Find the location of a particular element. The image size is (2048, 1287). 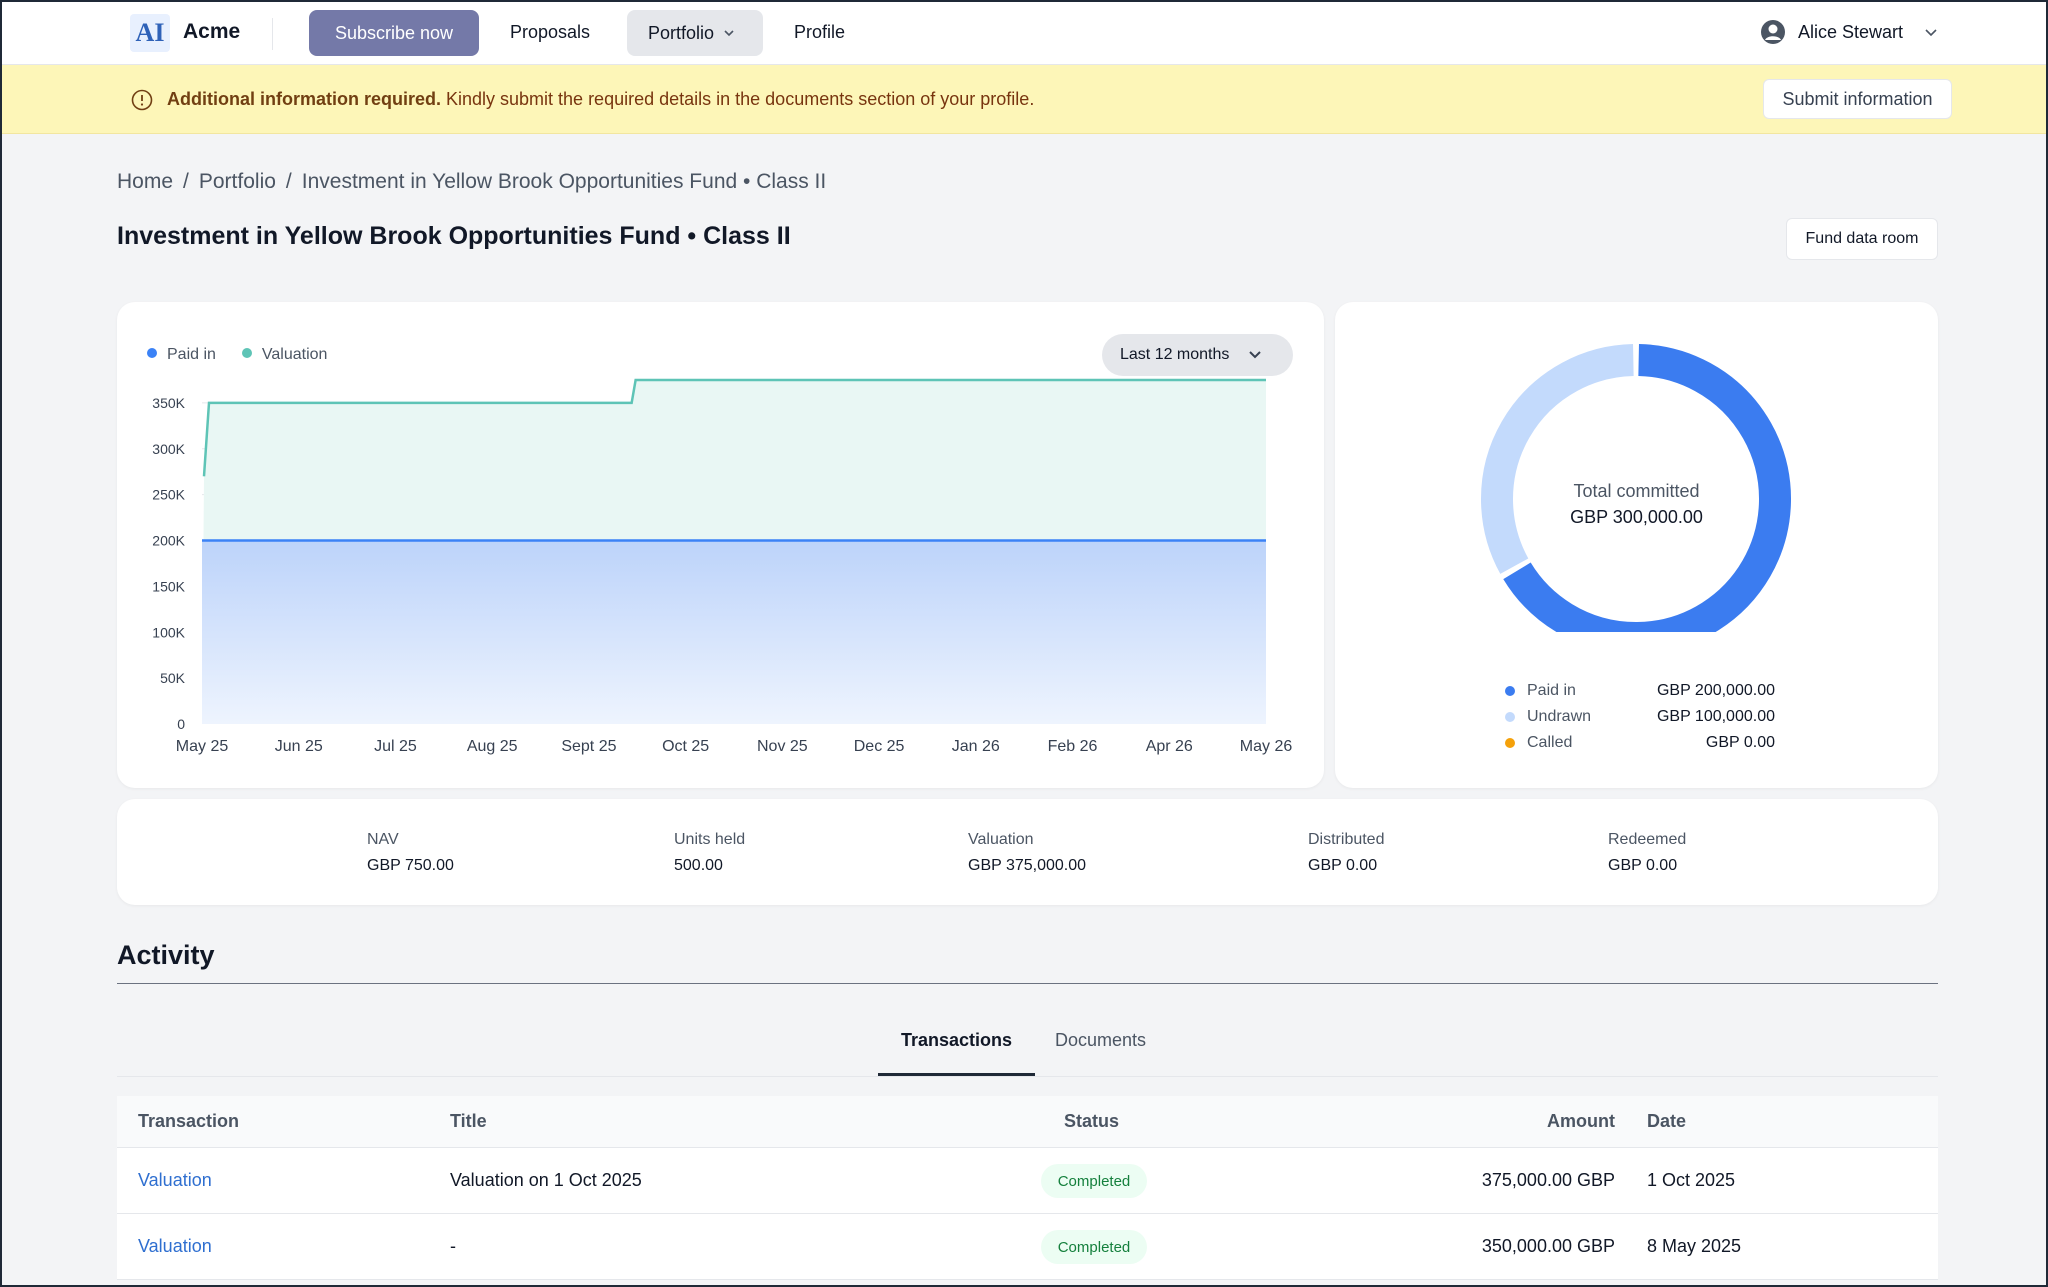

tab-documents: Documents is located at coordinates (1101, 1040).